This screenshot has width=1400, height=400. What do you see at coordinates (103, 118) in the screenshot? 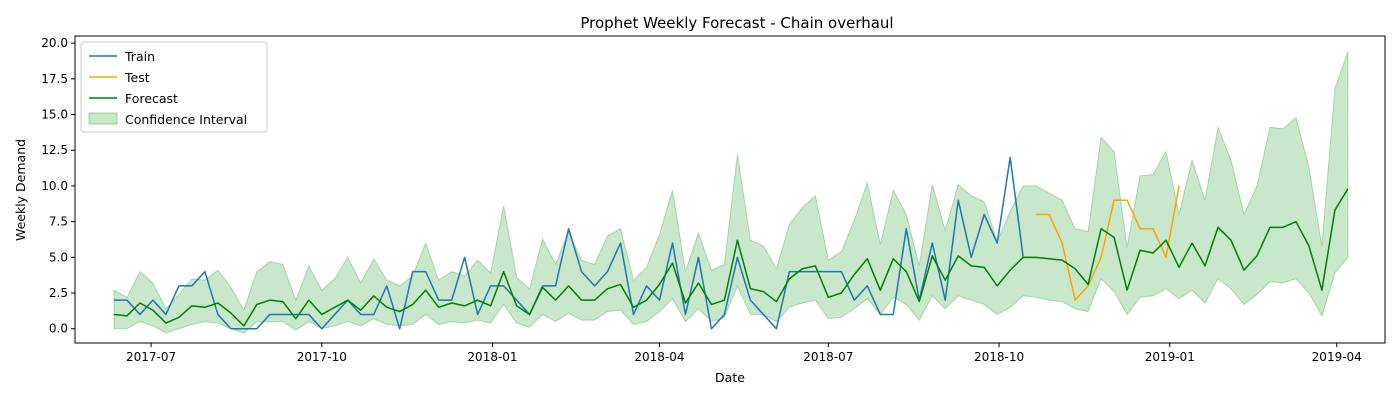
I see `legend-swatch-confidence` at bounding box center [103, 118].